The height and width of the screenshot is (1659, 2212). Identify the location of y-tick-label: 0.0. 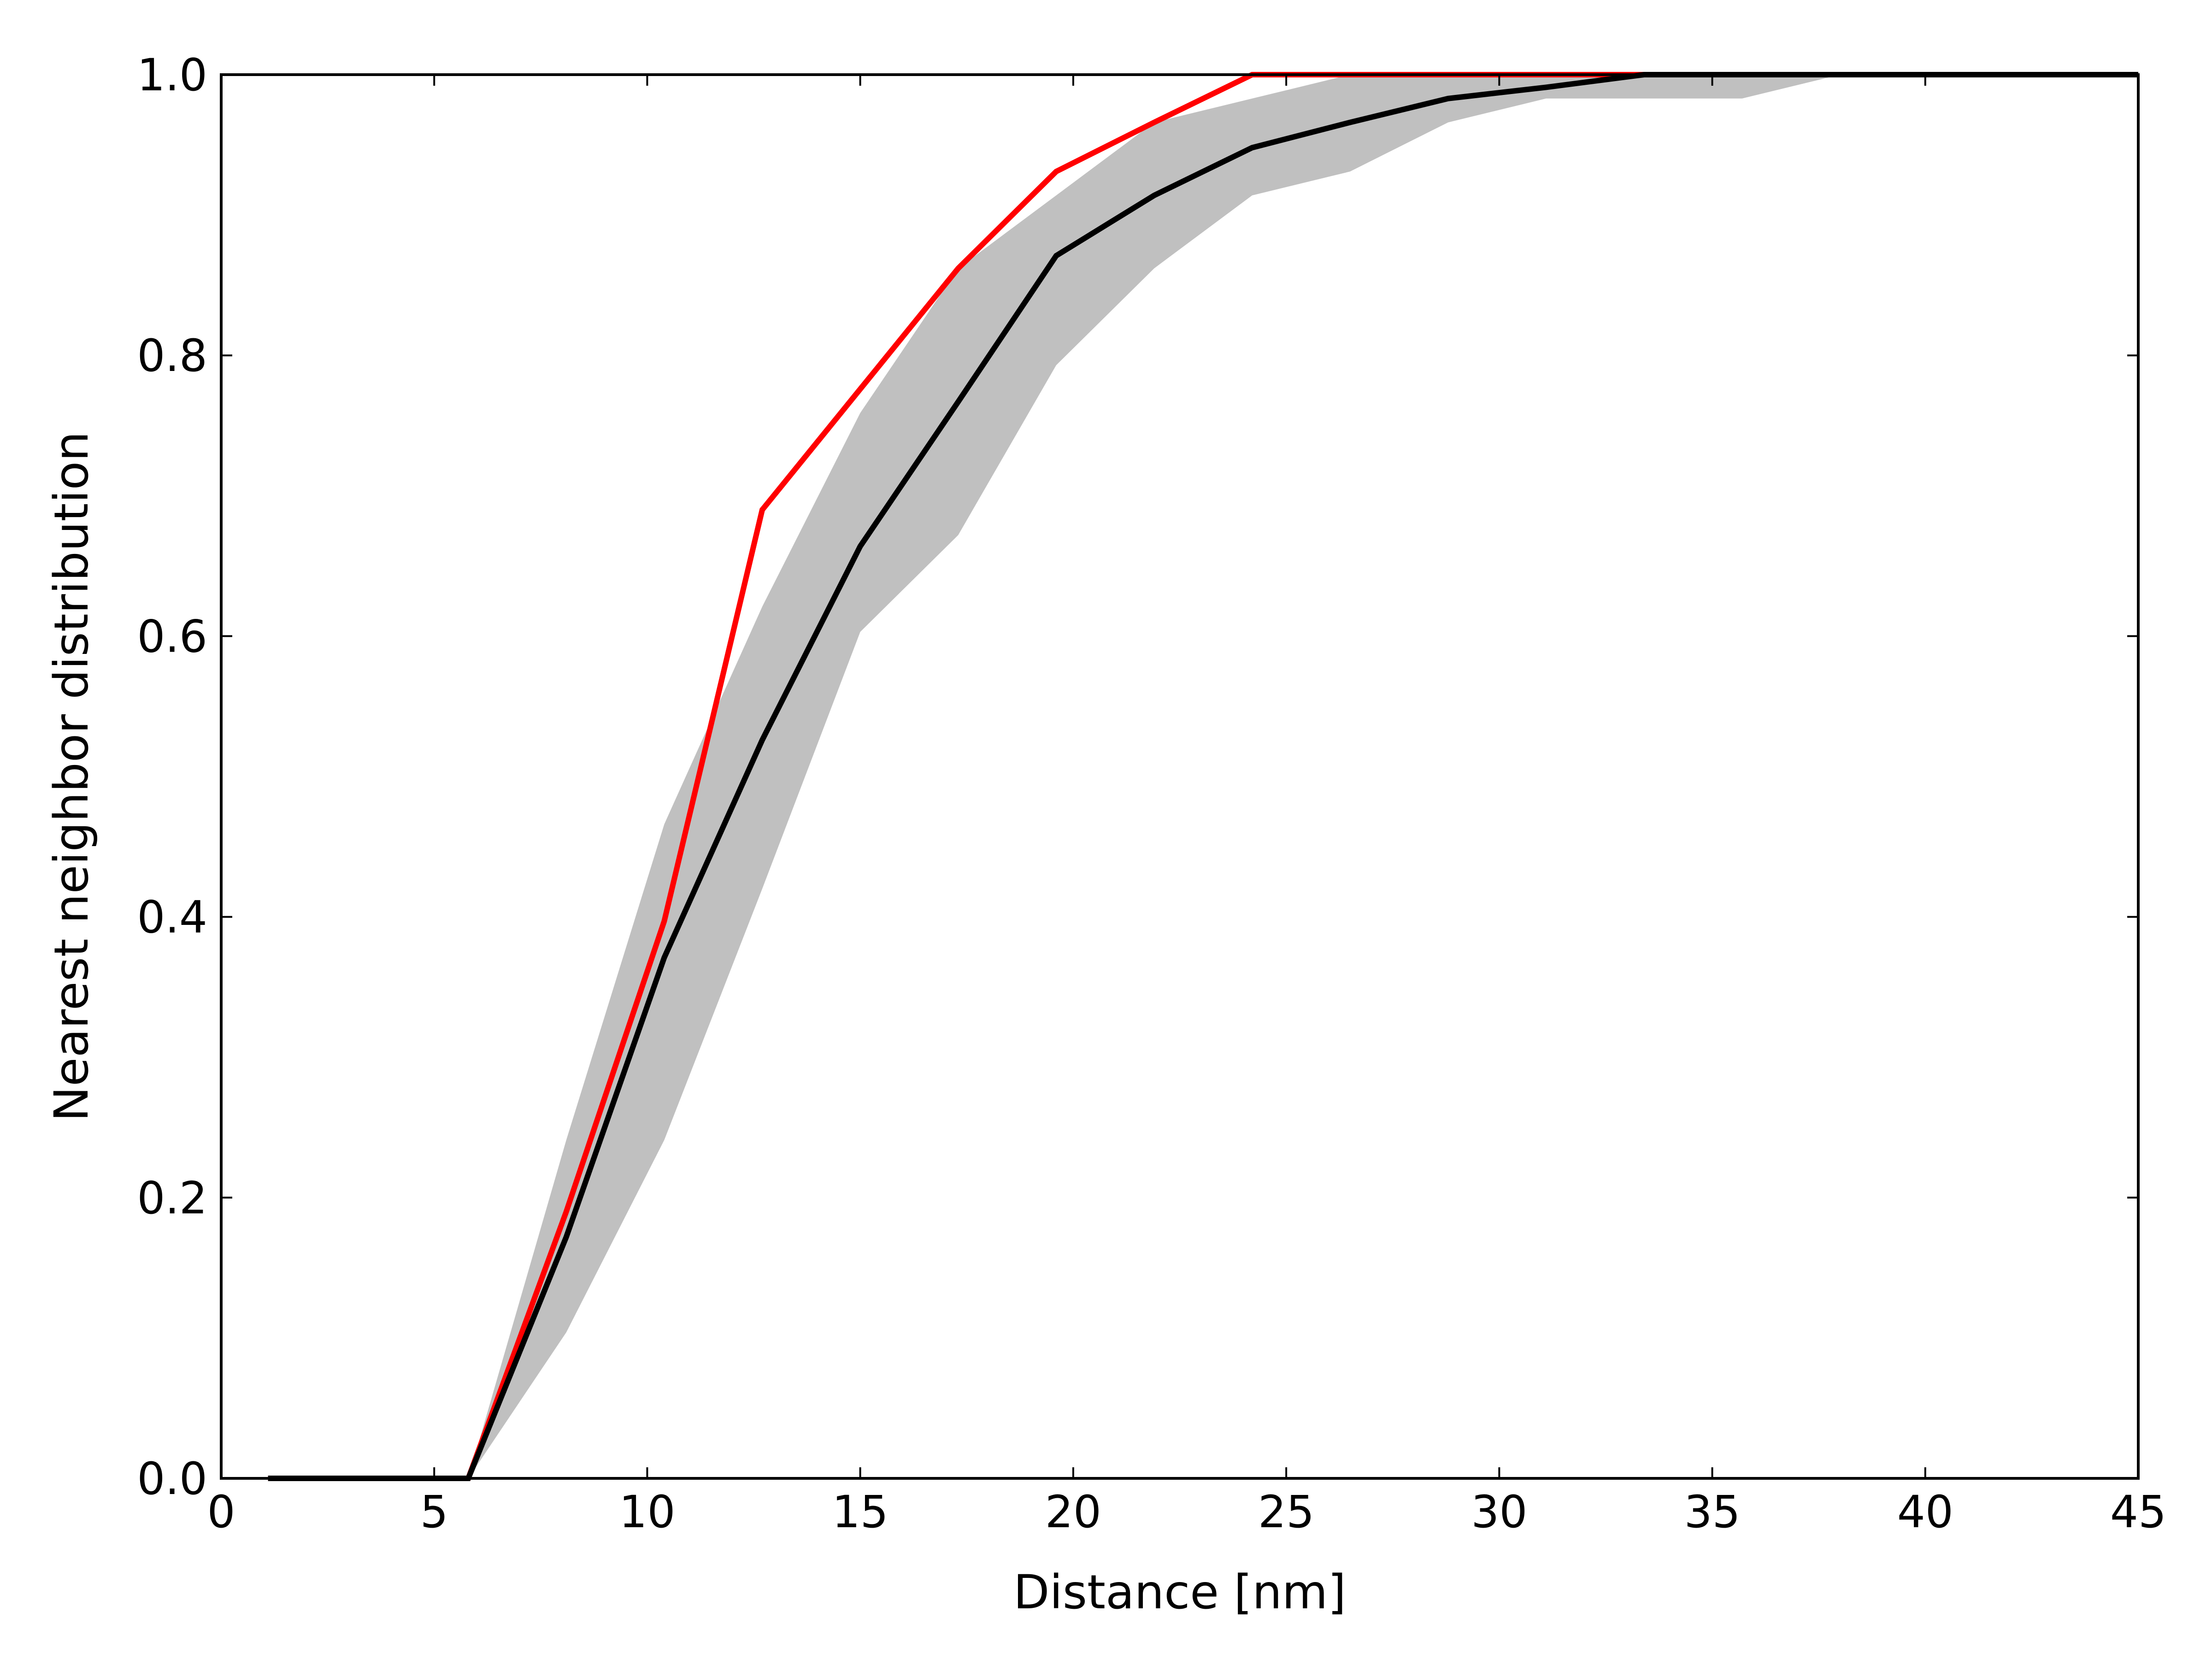
(172, 1479).